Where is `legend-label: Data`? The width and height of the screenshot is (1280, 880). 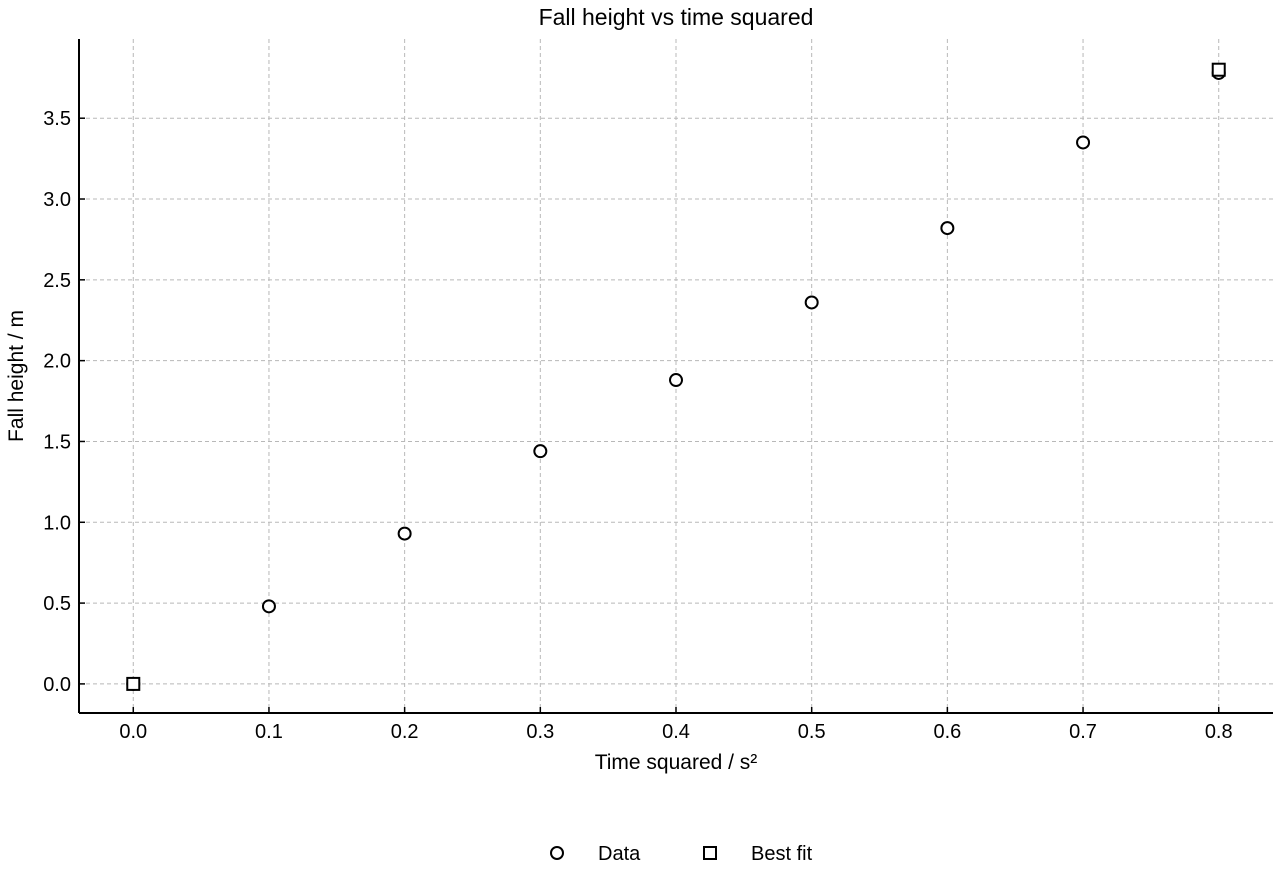 legend-label: Data is located at coordinates (619, 854).